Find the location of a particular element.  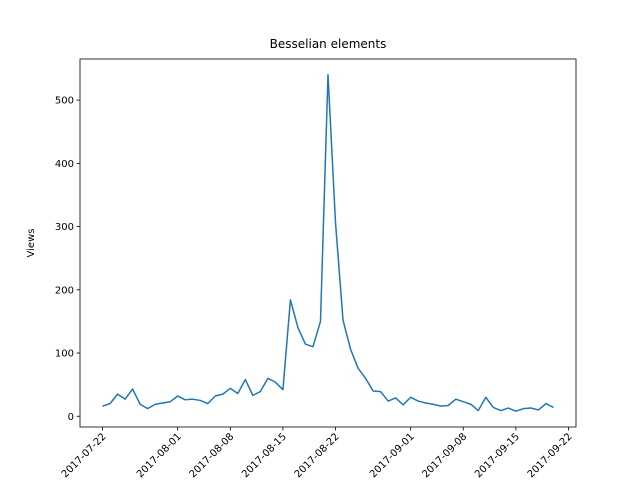

x-tick-label: 2017-09-08 is located at coordinates (445, 455).